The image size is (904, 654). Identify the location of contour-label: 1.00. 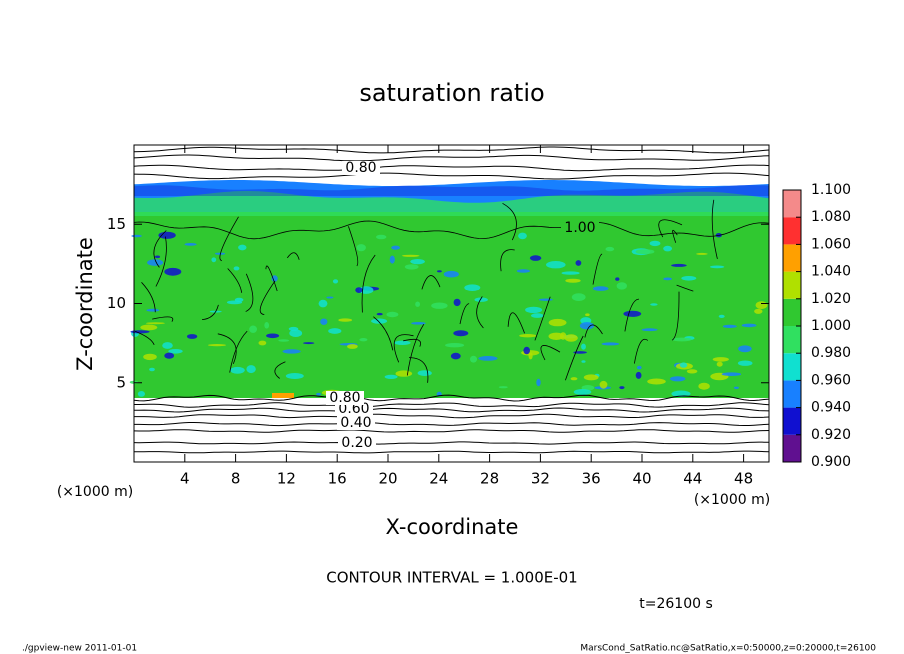
(579, 228).